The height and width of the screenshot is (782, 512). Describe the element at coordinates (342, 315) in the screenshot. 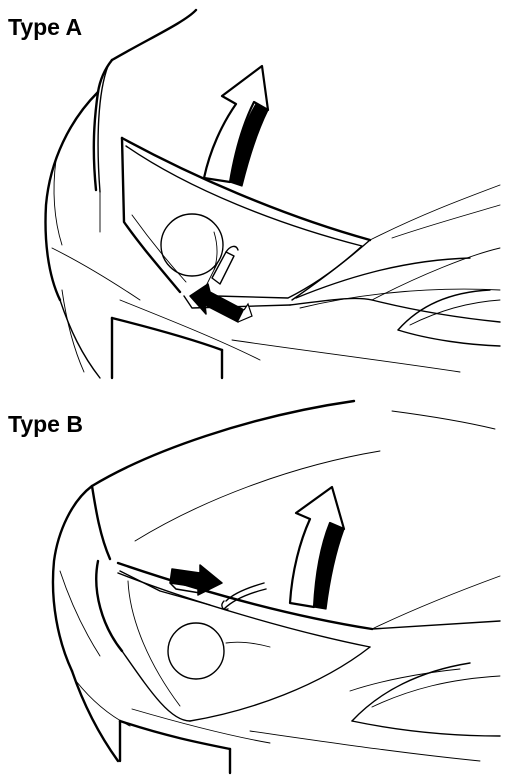

I see `front-panel-seam` at that location.